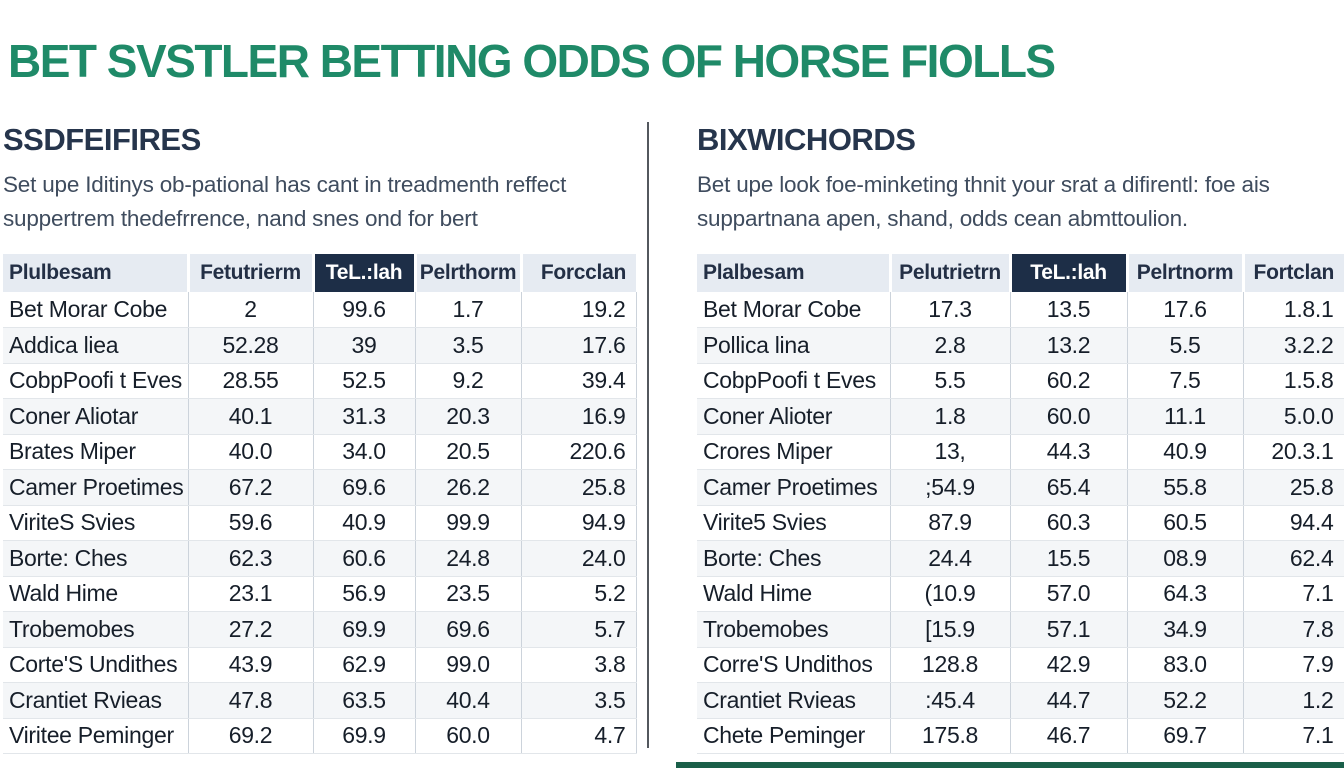  What do you see at coordinates (363, 736) in the screenshot?
I see `odds-value-cell: 69.9` at bounding box center [363, 736].